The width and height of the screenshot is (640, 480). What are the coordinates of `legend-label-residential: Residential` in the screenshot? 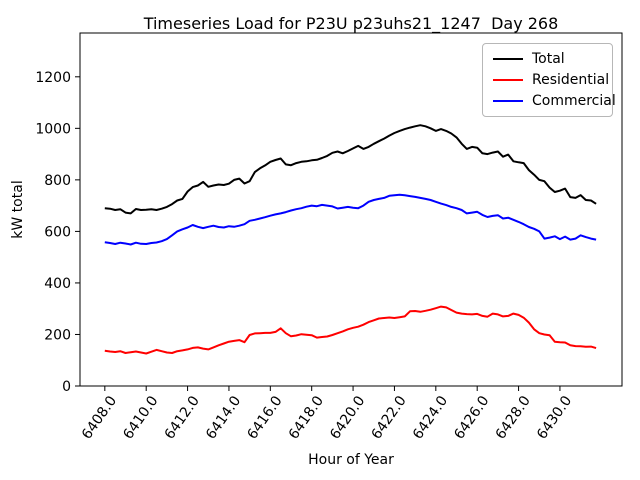 It's located at (571, 80).